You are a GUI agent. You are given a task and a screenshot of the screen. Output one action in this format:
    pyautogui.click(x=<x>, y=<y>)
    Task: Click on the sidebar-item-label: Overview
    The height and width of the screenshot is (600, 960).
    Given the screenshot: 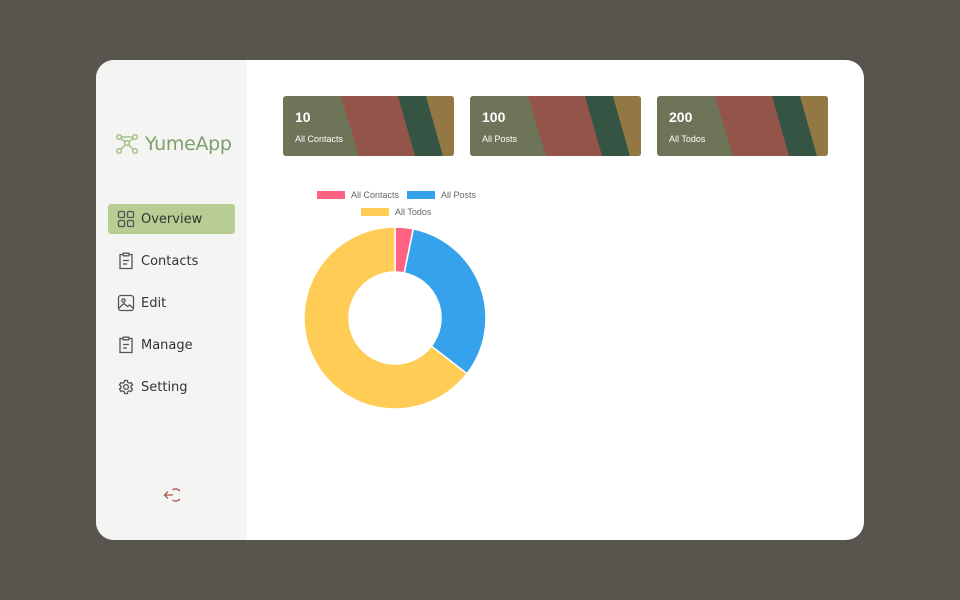 What is the action you would take?
    pyautogui.click(x=172, y=219)
    